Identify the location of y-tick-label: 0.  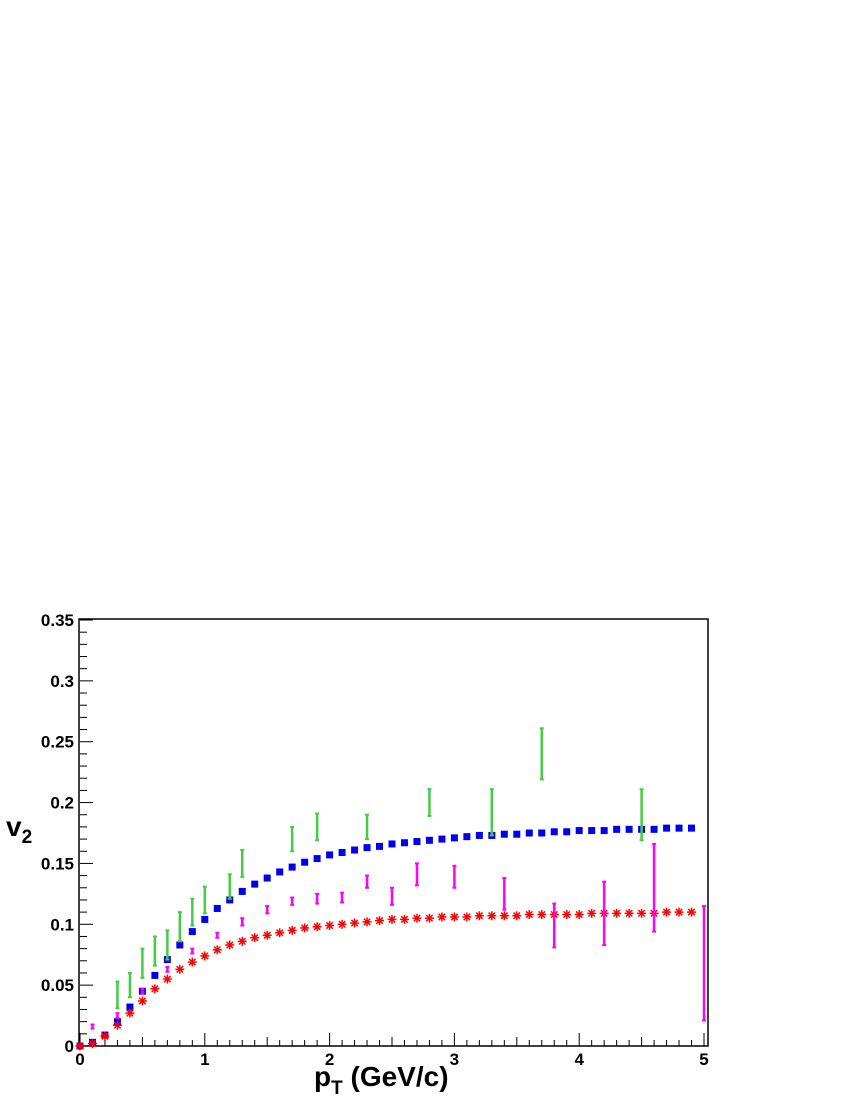
(69, 1046).